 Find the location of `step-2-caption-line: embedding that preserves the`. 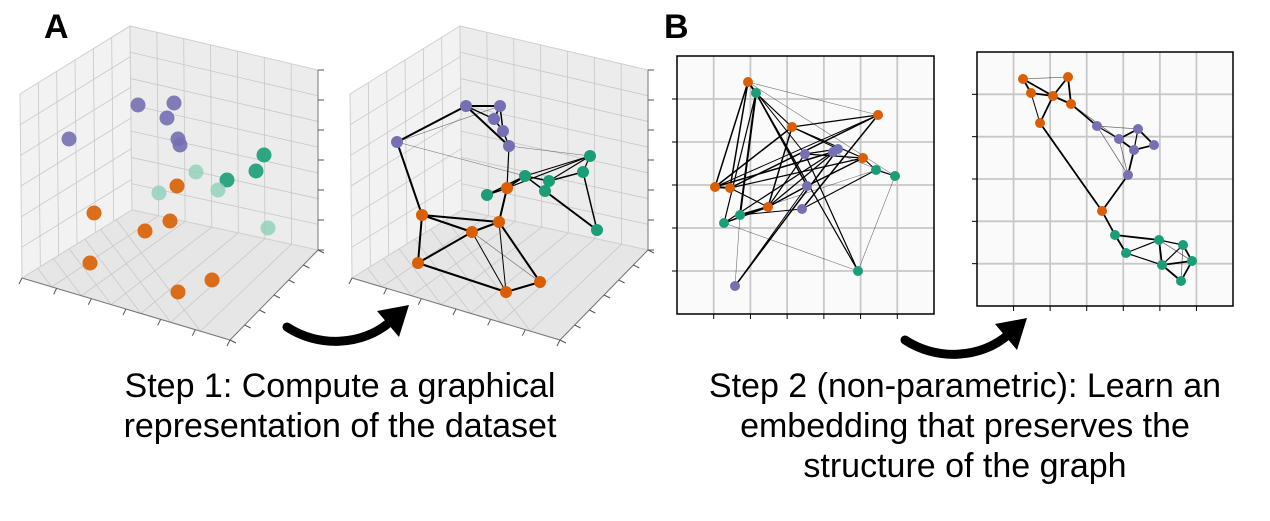

step-2-caption-line: embedding that preserves the is located at coordinates (965, 426).